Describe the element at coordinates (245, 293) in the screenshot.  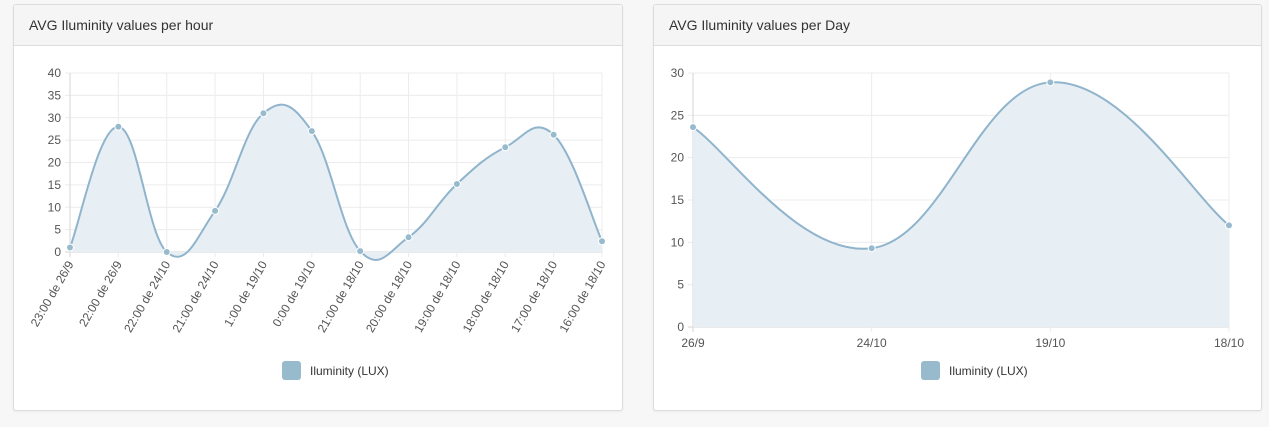
I see `x-tick-label: 1:00 de 19/10` at that location.